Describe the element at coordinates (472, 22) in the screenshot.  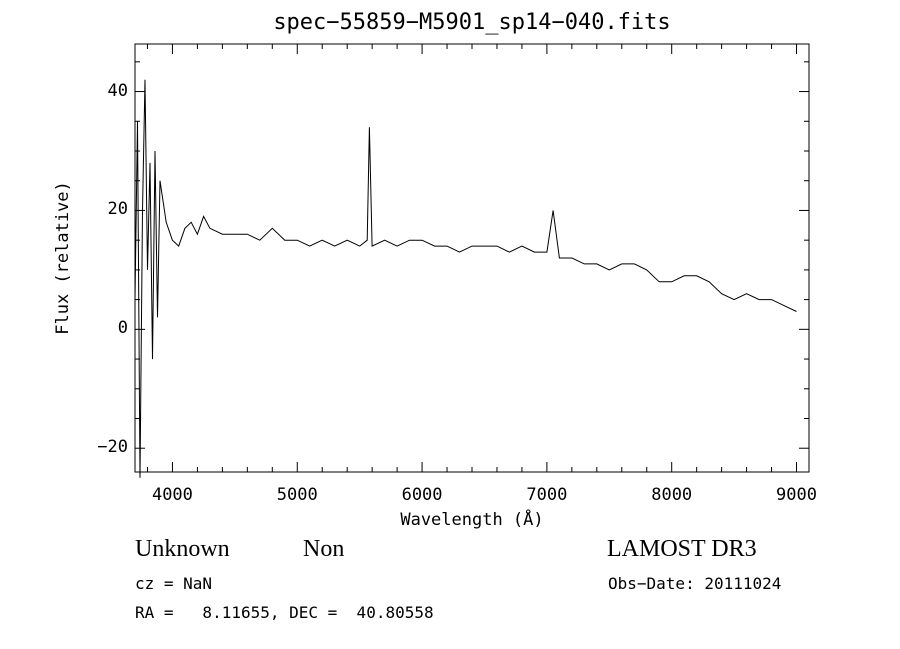
I see `chart-title: spec−55859−M5901_sp14−040.fits` at that location.